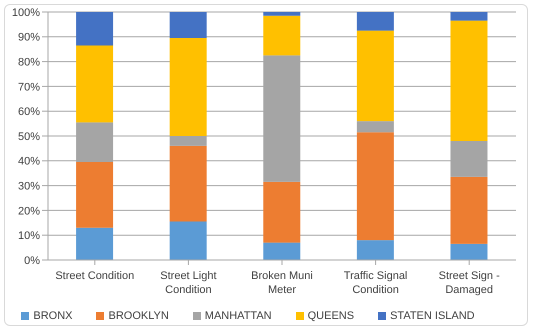 The height and width of the screenshot is (330, 534). Describe the element at coordinates (29, 62) in the screenshot. I see `y-tick-label: 80%` at that location.